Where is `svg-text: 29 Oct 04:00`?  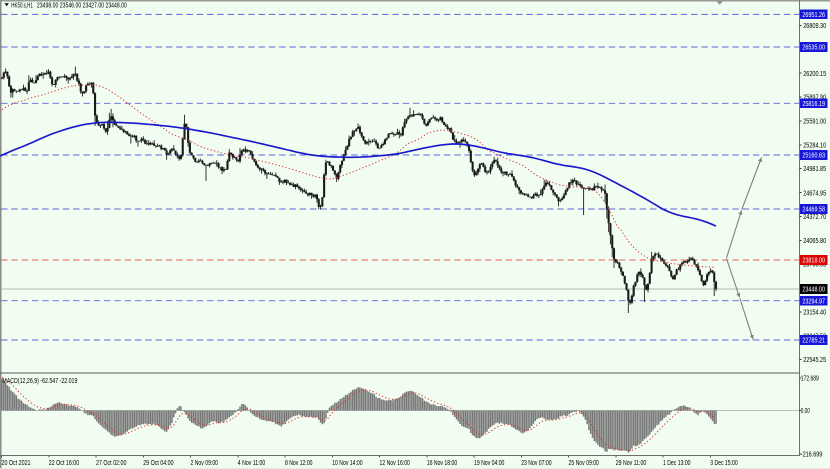
svg-text: 29 Oct 04:00 is located at coordinates (158, 463).